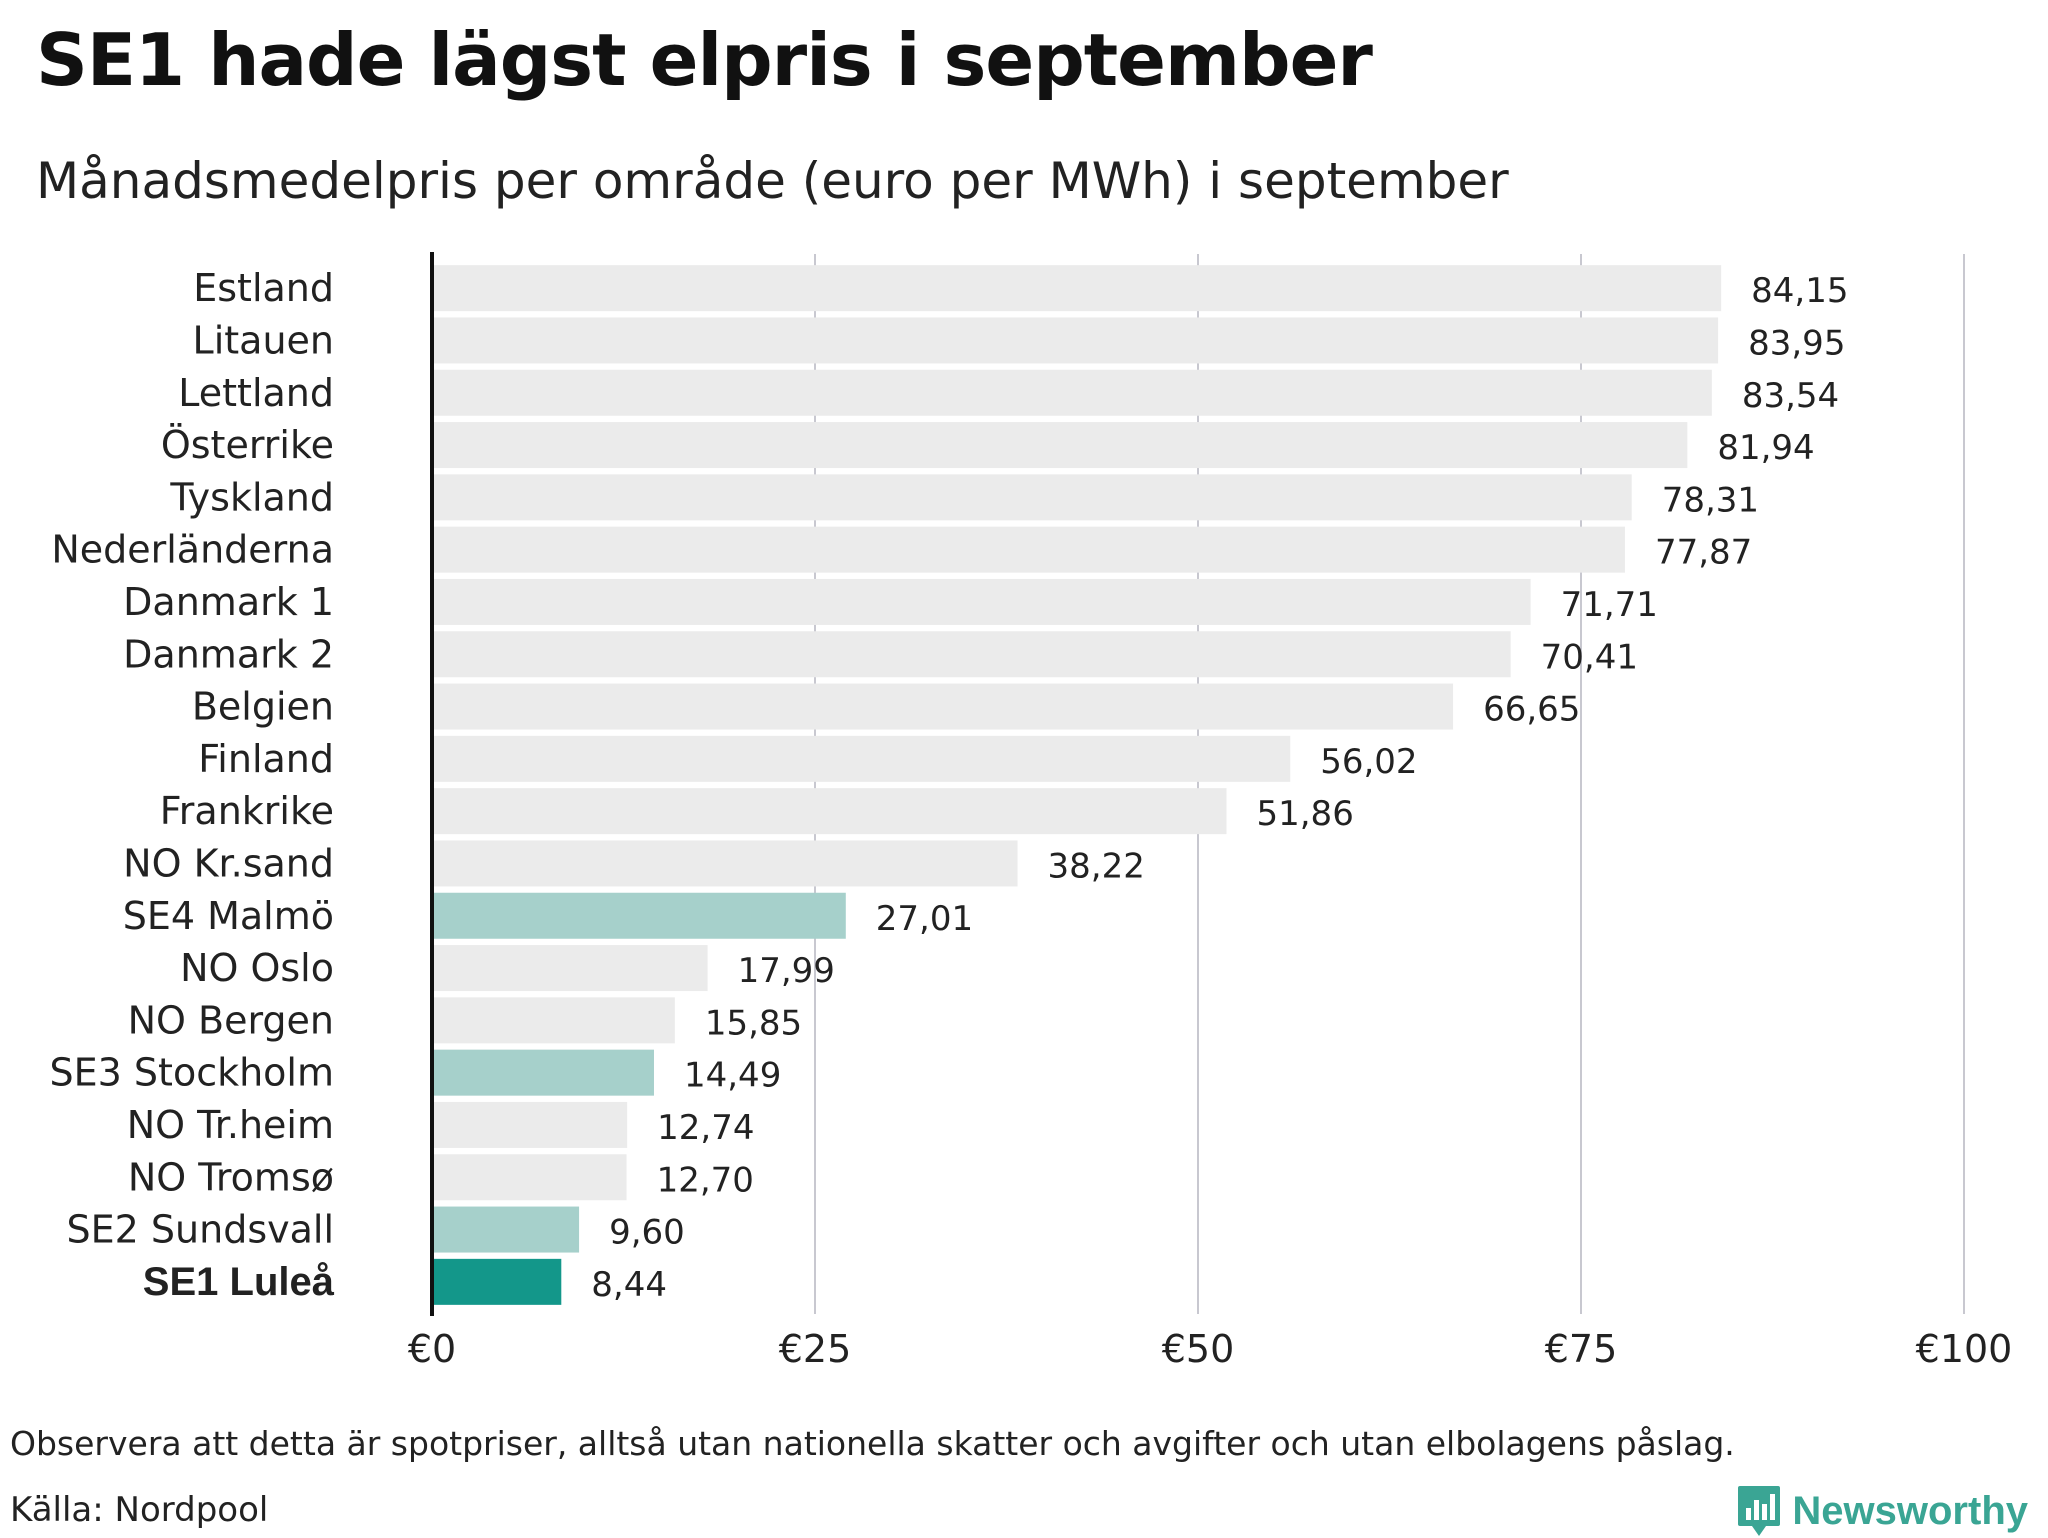 The width and height of the screenshot is (2048, 1538). Describe the element at coordinates (231, 1177) in the screenshot. I see `category-label: NO Tromsø` at that location.